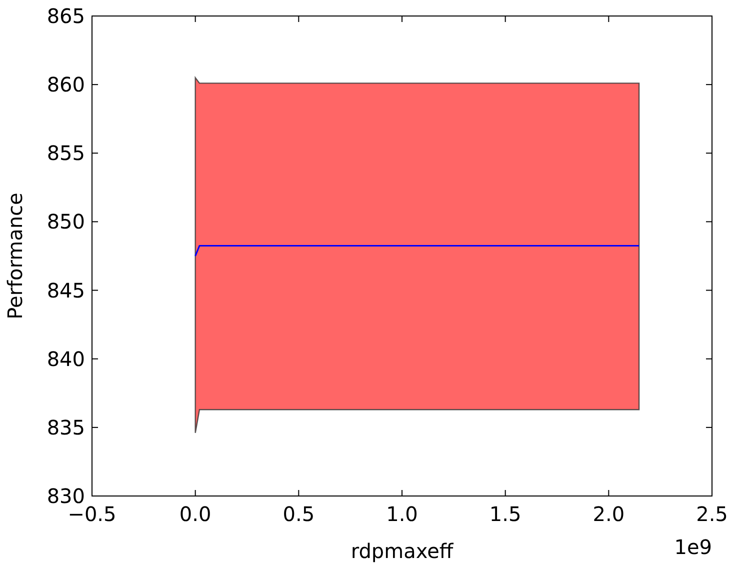 The width and height of the screenshot is (733, 566). Describe the element at coordinates (65, 427) in the screenshot. I see `y-tick-label: 835` at that location.